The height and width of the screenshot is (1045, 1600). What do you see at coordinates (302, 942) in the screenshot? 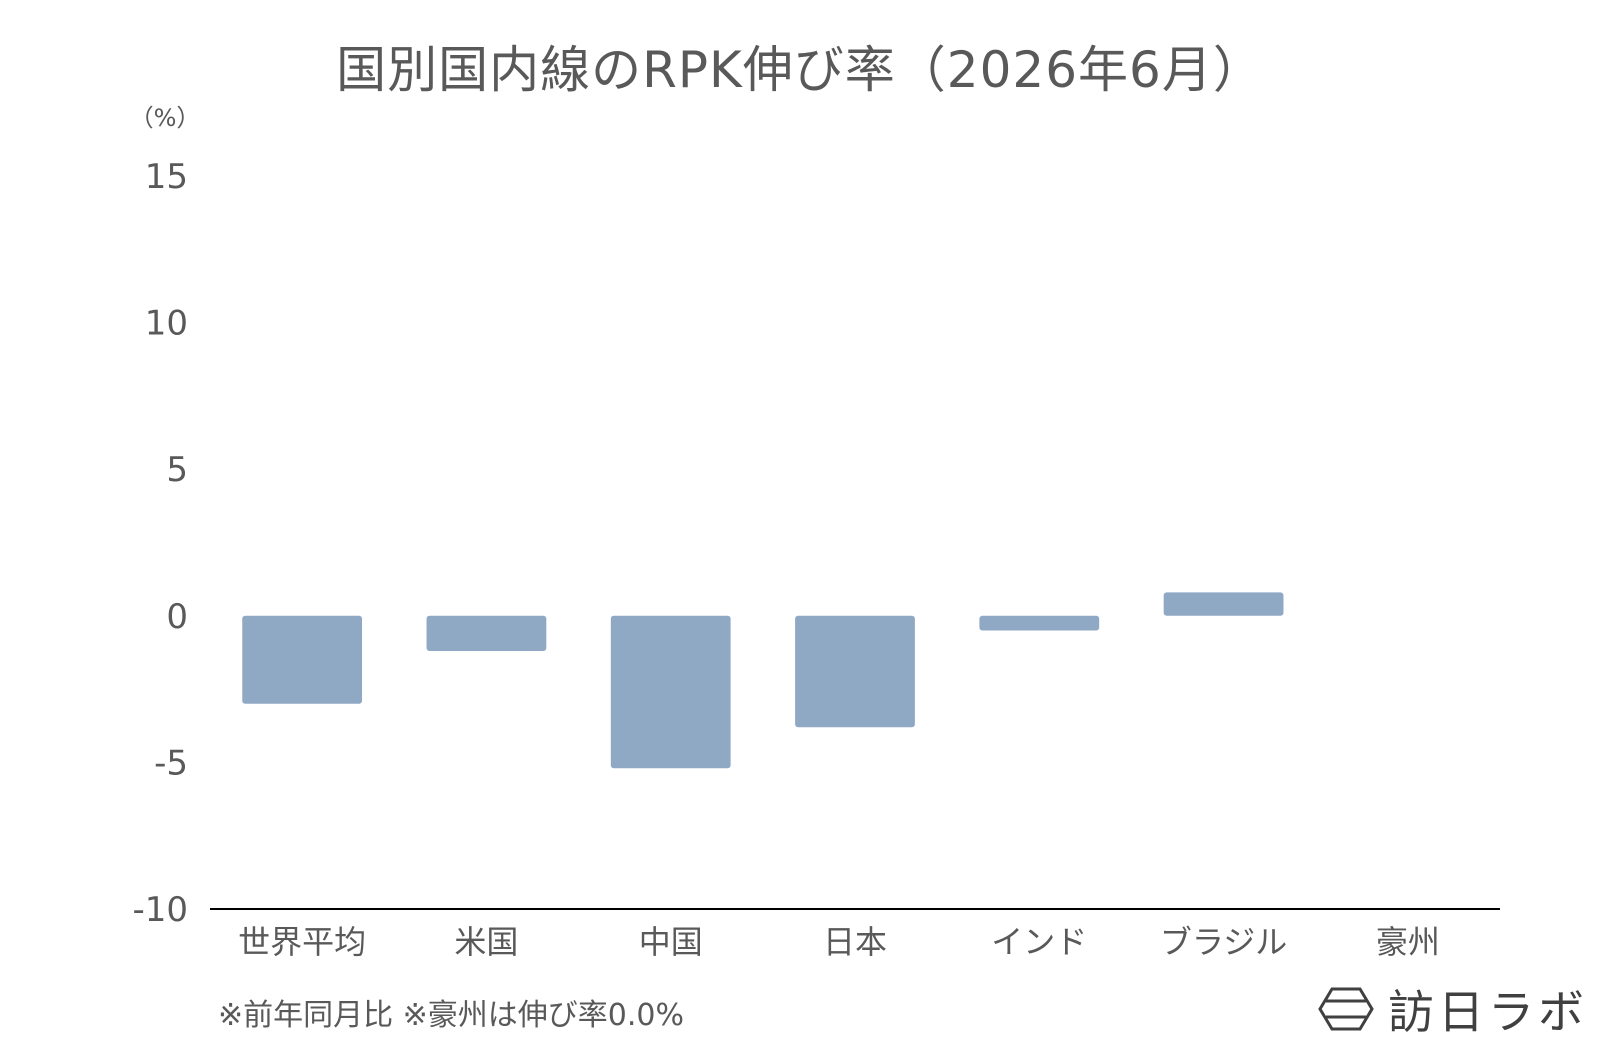
I see `x-tick-label: 世界平均` at bounding box center [302, 942].